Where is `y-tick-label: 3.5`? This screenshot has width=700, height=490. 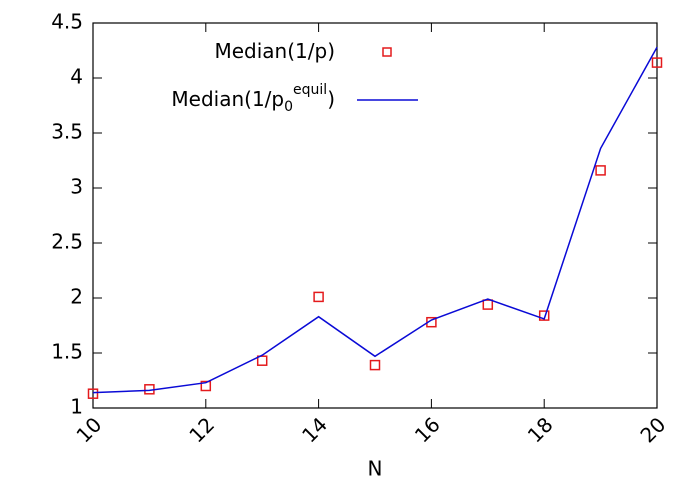 y-tick-label: 3.5 is located at coordinates (67, 132).